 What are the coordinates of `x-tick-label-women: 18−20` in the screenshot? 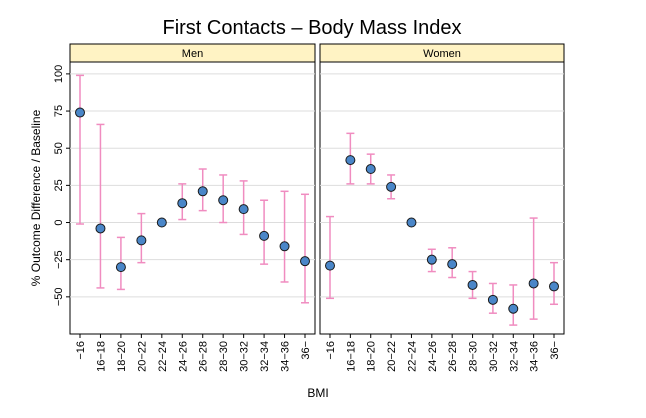 It's located at (372, 356).